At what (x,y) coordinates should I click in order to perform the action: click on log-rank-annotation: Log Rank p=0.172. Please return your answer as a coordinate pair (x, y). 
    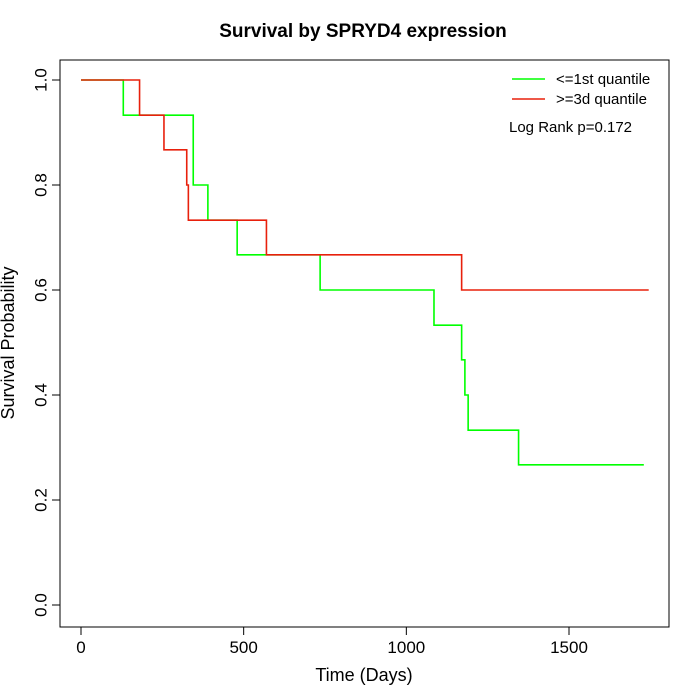
    Looking at the image, I should click on (570, 127).